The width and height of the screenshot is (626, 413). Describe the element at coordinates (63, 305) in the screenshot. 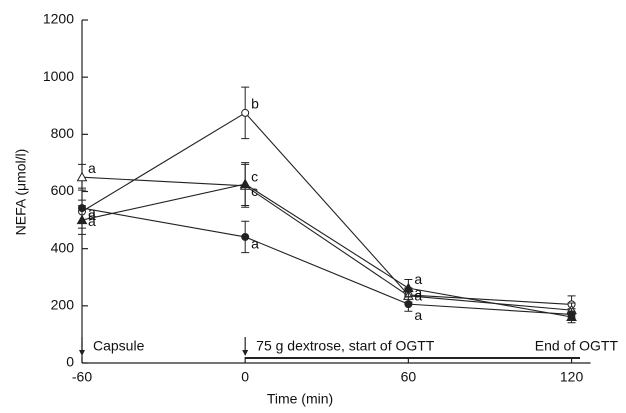

I see `y-tick-label: 200` at that location.